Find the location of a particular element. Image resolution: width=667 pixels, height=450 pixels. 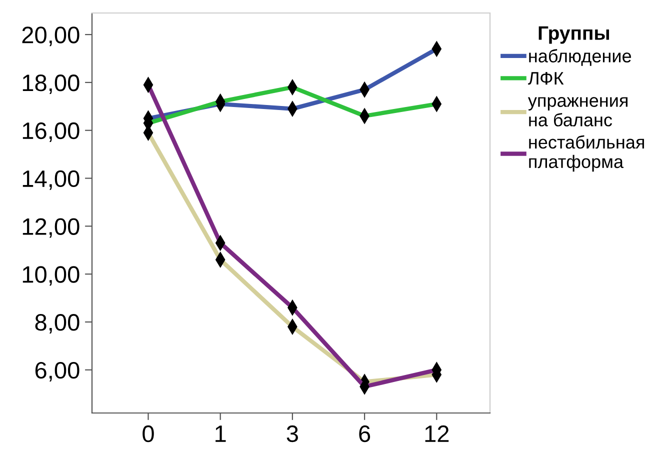

x-tick-label: 6 is located at coordinates (364, 433).